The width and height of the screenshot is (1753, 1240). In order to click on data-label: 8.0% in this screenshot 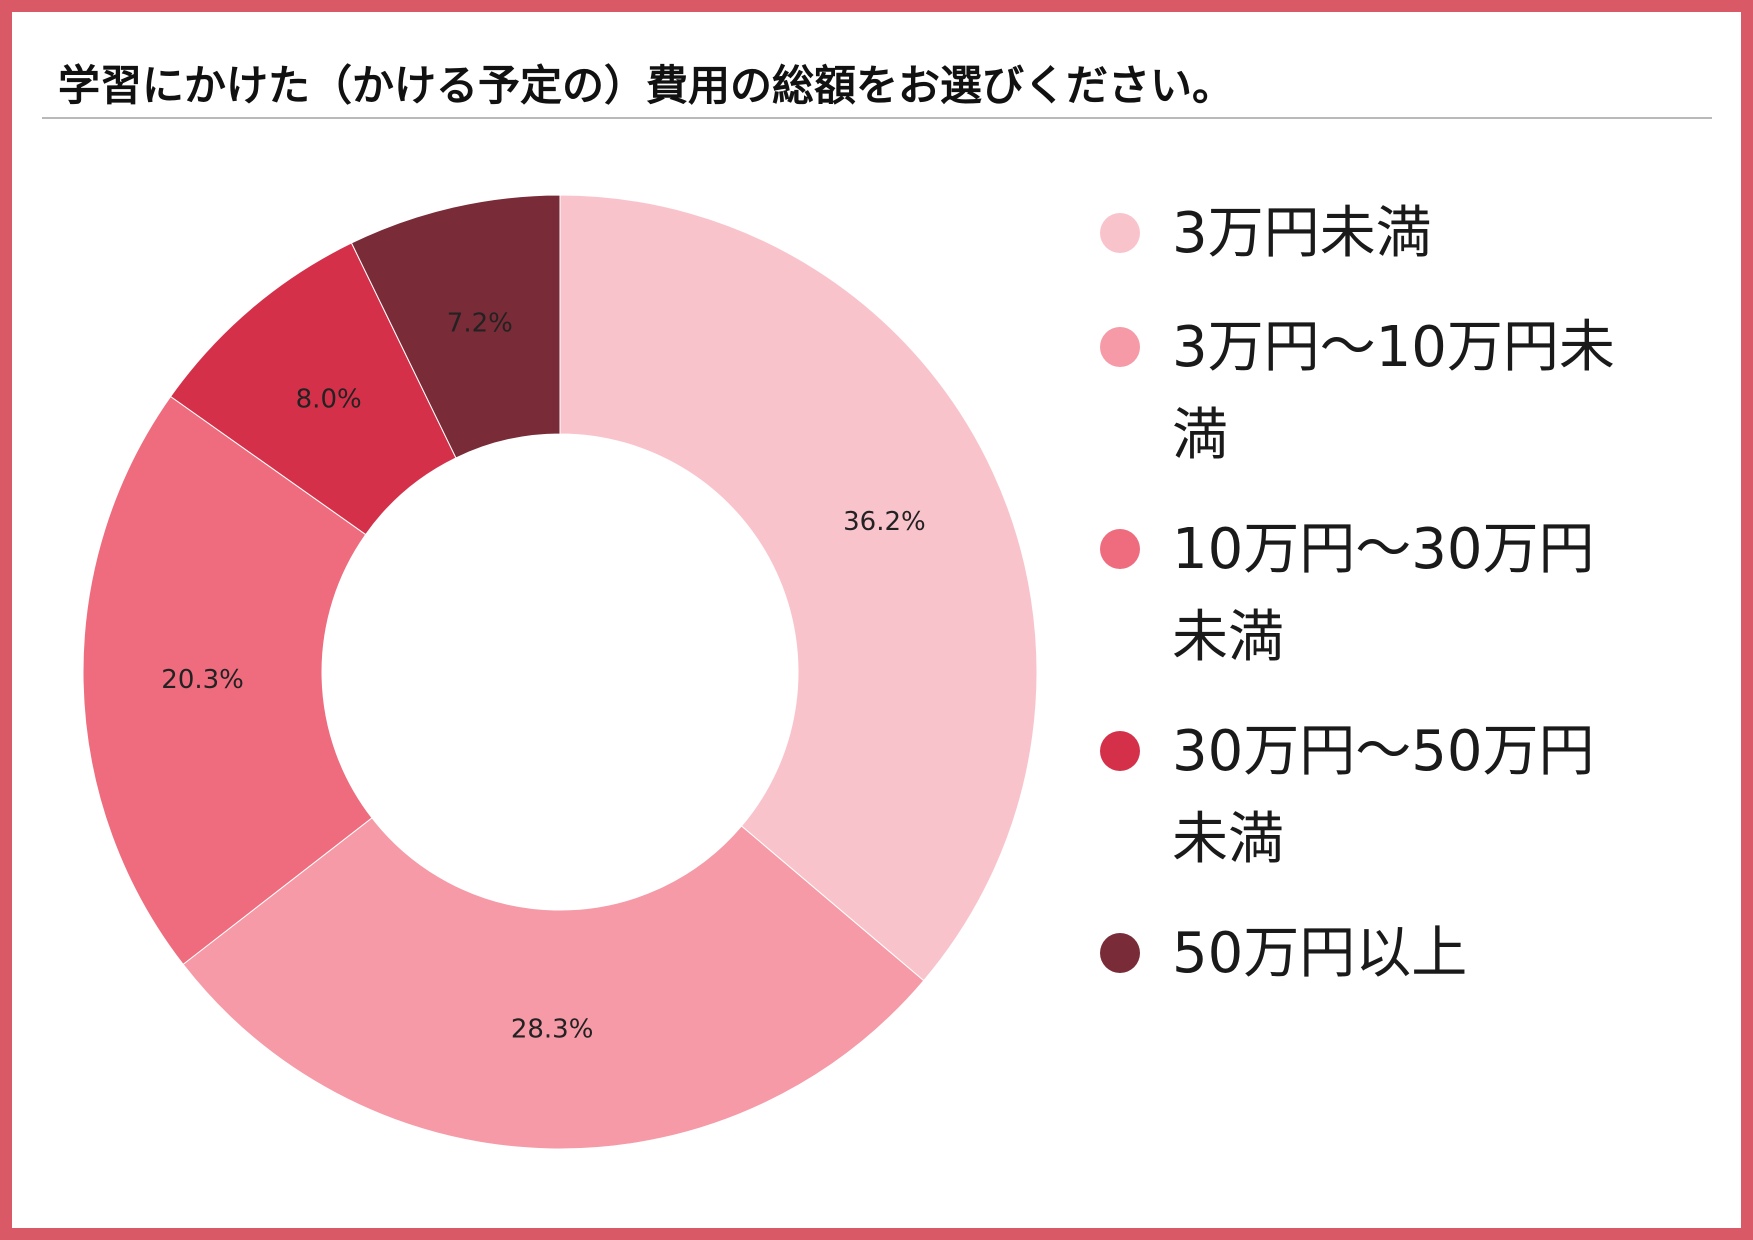, I will do `click(329, 399)`.